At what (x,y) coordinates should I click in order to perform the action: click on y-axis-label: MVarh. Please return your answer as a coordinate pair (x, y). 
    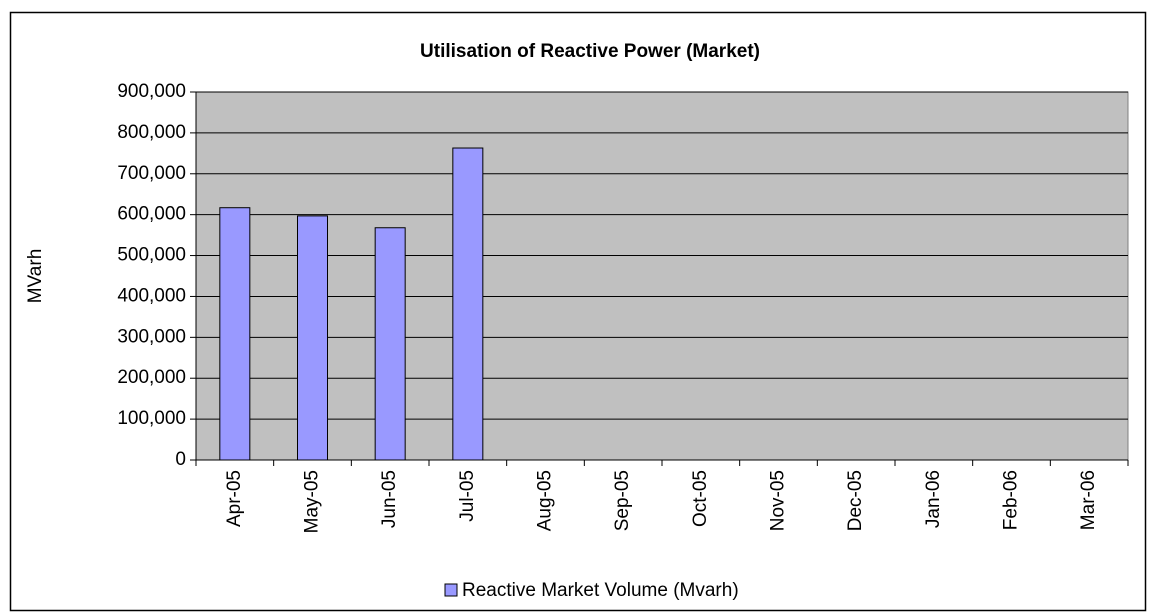
    Looking at the image, I should click on (35, 276).